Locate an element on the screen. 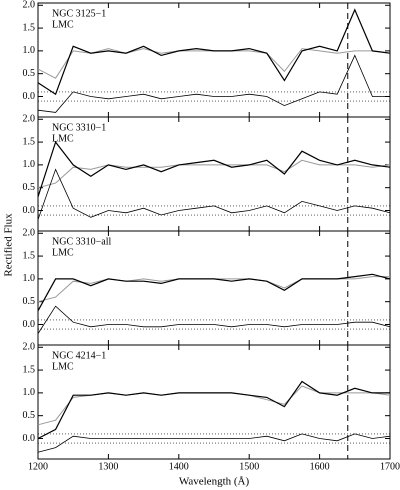 The image size is (400, 490). x-tick-label: 1600 is located at coordinates (320, 466).